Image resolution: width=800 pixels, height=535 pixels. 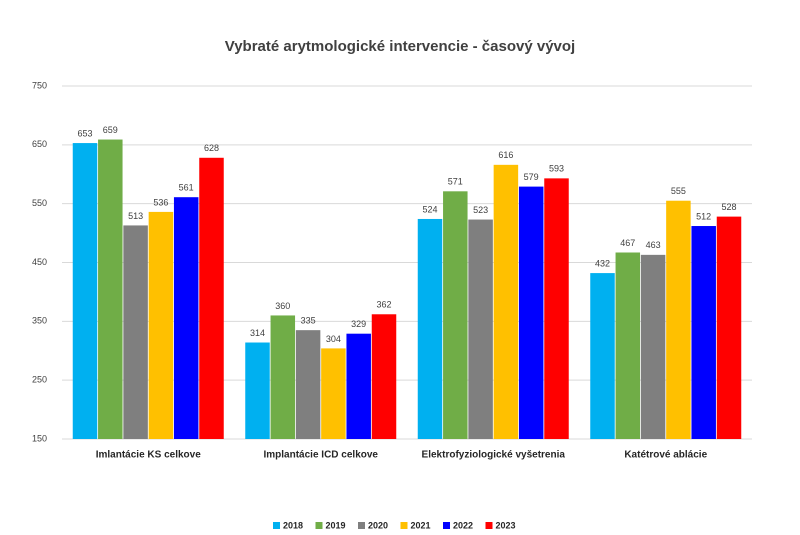 I want to click on value-label: 362, so click(x=383, y=305).